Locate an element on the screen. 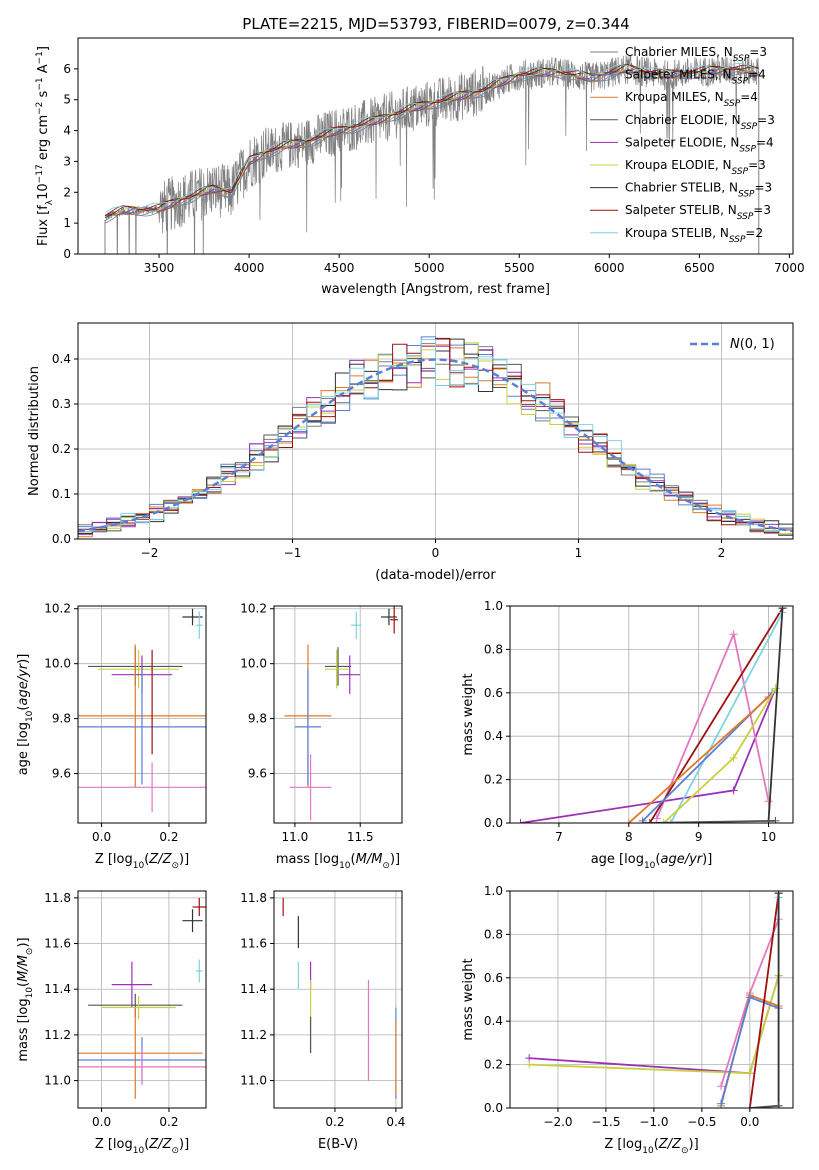  x-tick-label: 2 is located at coordinates (722, 553).